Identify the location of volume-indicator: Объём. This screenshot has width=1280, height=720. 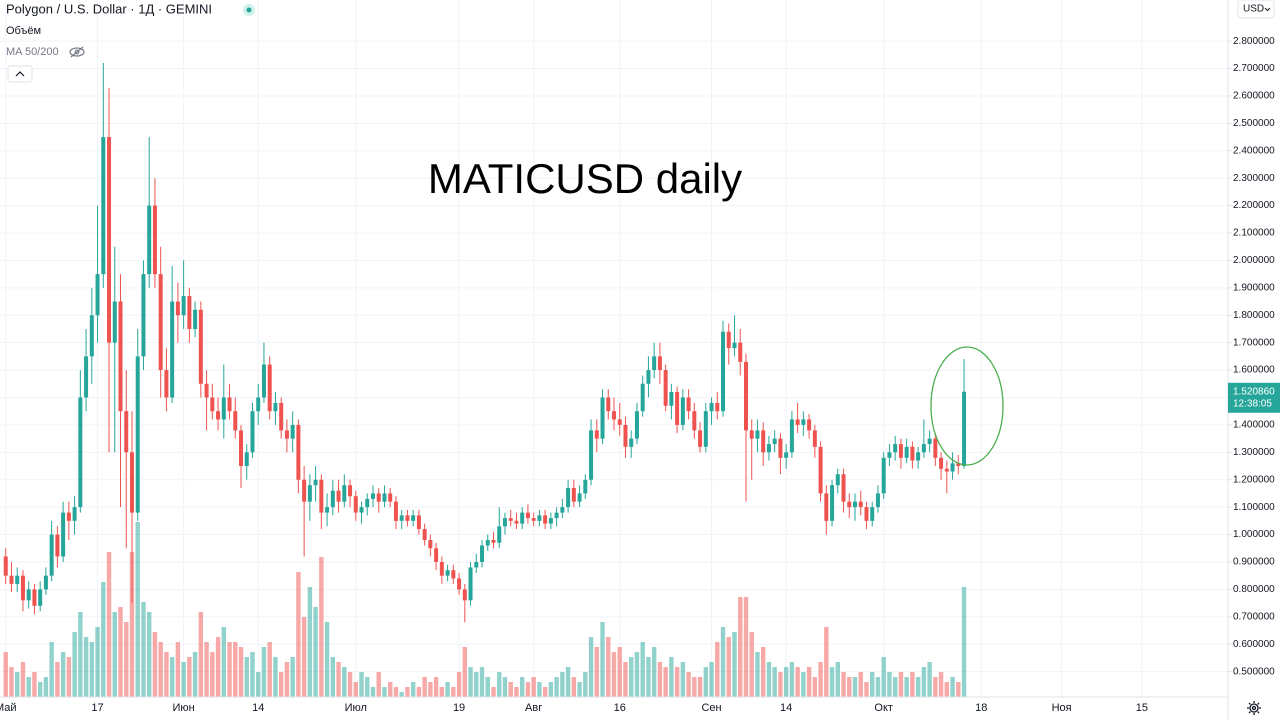
(23, 31).